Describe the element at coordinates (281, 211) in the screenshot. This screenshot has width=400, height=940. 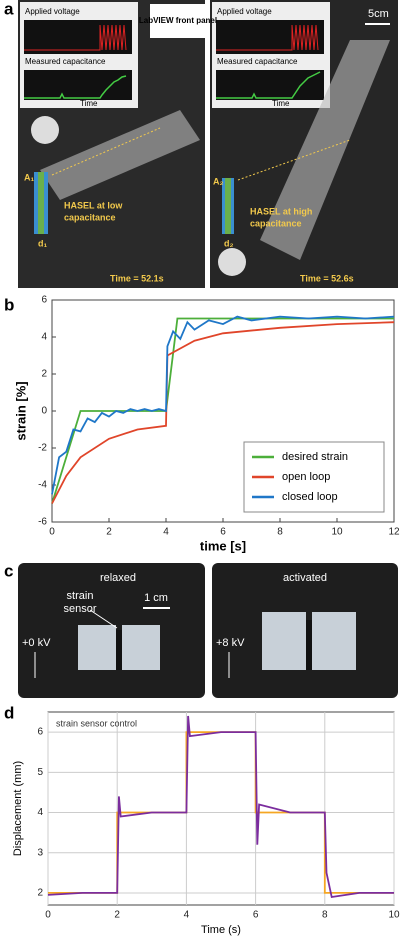
I see `label: HASEL at high` at that location.